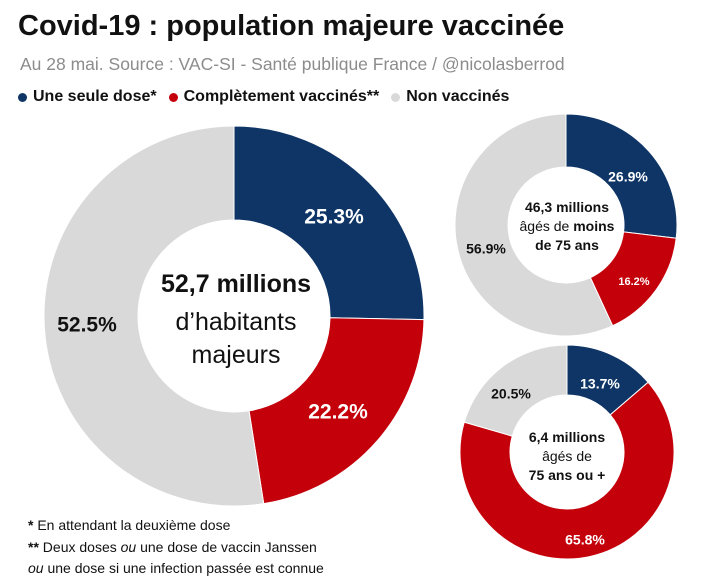  I want to click on donut-over75-center-line3: 75 ans ou +, so click(567, 475).